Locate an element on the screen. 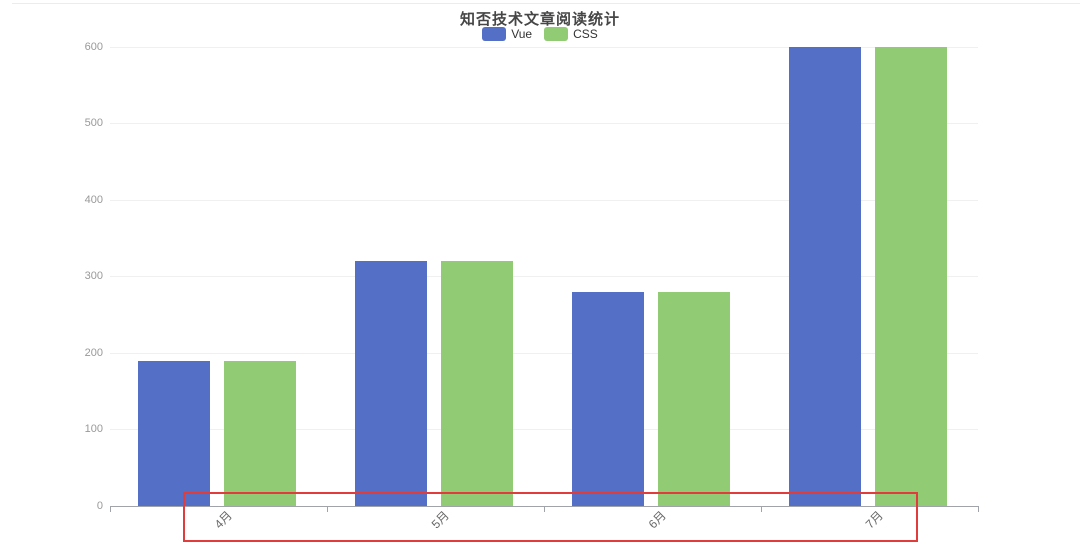 Image resolution: width=1080 pixels, height=550 pixels. y-axis-label-500: 500 is located at coordinates (93, 123).